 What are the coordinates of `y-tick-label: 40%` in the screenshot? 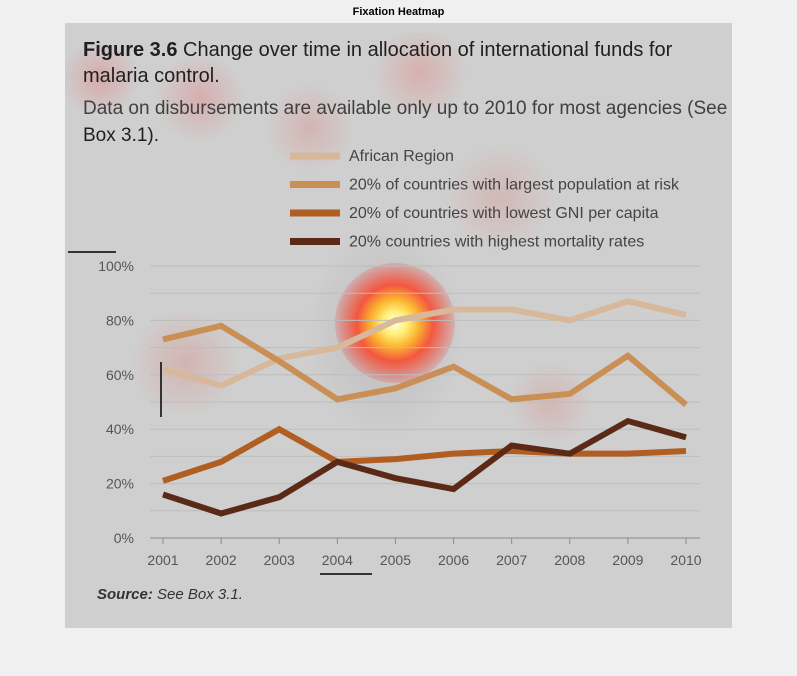 It's located at (120, 429).